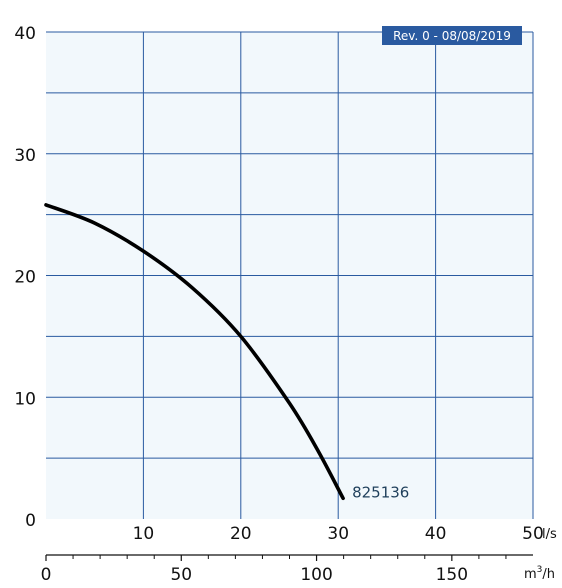  What do you see at coordinates (549, 534) in the screenshot?
I see `x-axis-unit-ls: l/s` at bounding box center [549, 534].